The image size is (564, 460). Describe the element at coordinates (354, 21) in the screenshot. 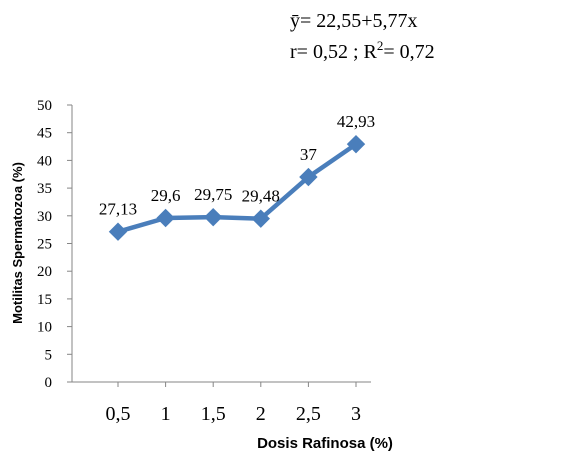

I see `regression-equation: ȳ= 22,55+5,77x` at that location.